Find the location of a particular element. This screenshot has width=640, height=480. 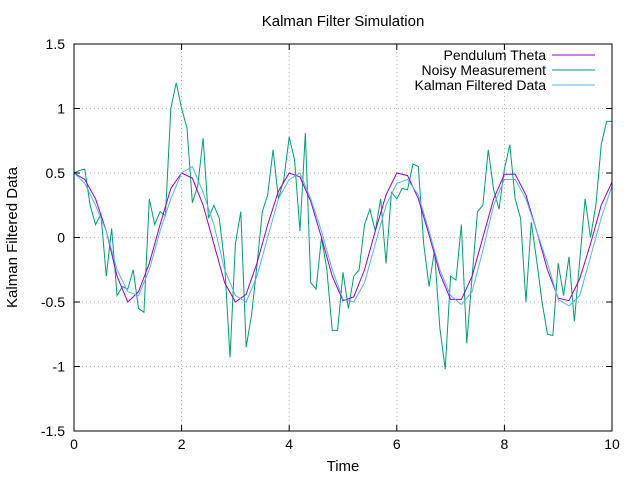

y-tick-label: 1.5 is located at coordinates (56, 44).